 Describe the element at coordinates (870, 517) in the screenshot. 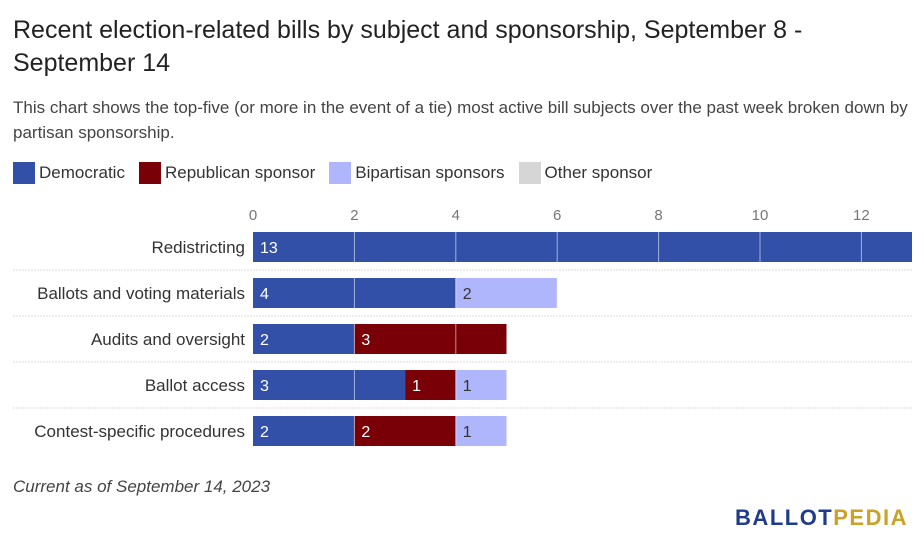

I see `logo-part-pedia: PEDIA` at that location.